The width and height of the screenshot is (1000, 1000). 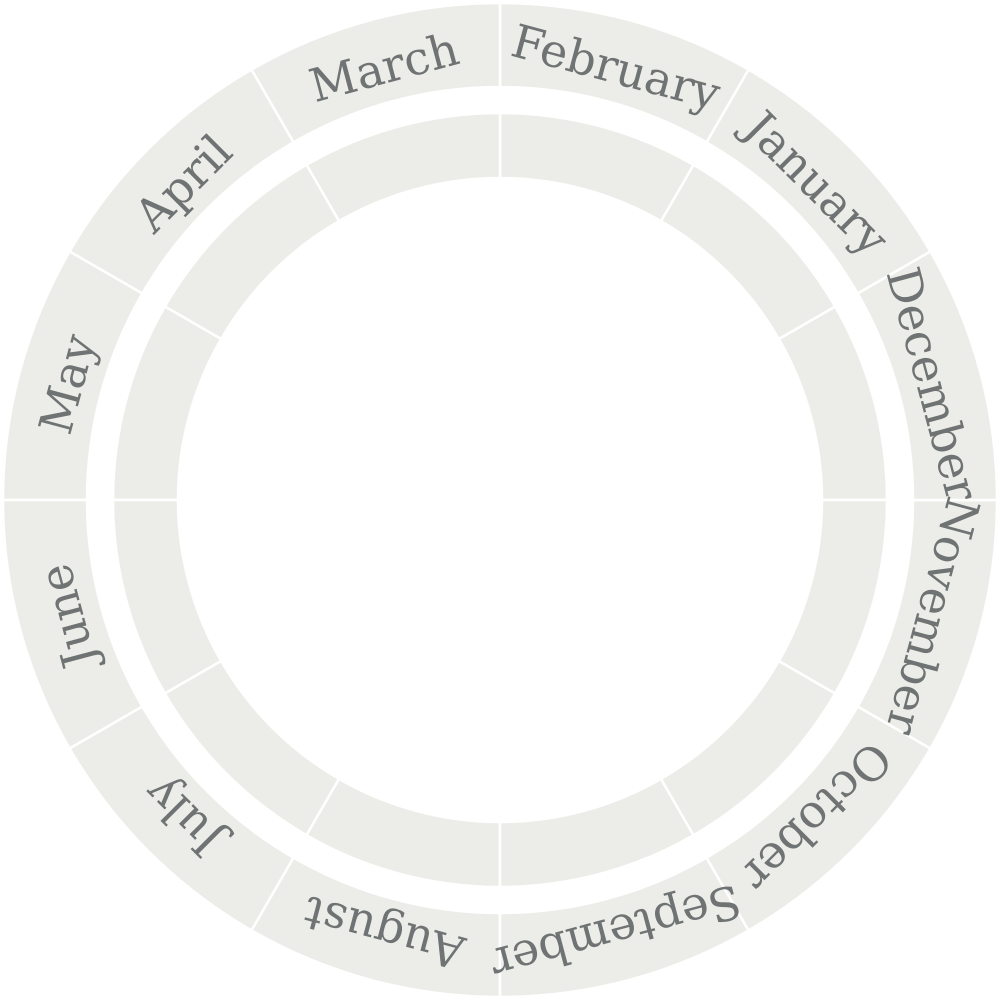 I want to click on outer-segment-december, so click(x=927, y=375).